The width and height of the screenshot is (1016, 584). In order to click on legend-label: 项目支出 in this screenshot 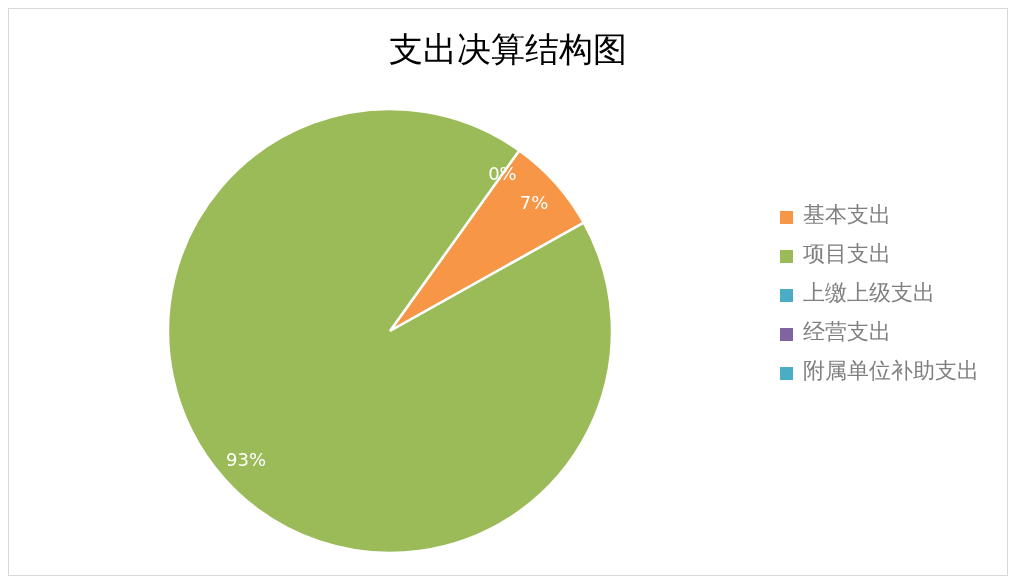, I will do `click(847, 253)`.